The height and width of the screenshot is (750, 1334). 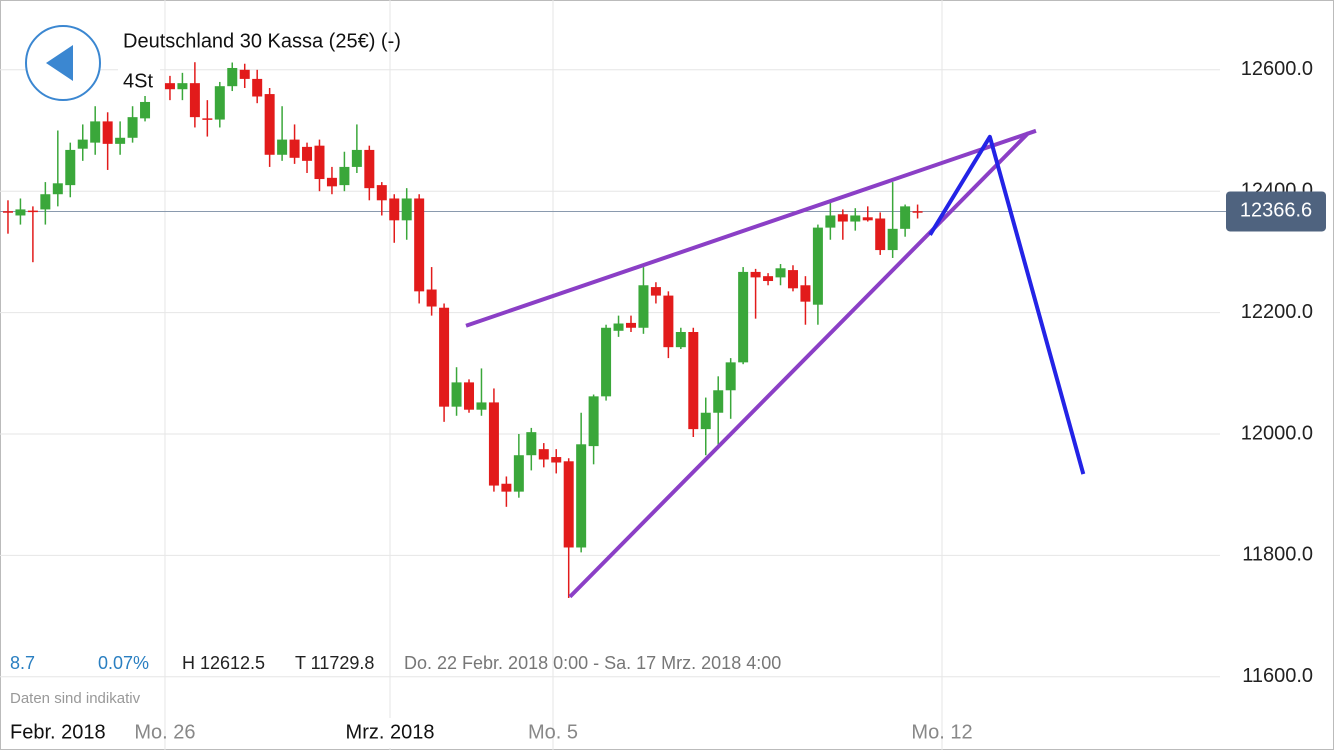 What do you see at coordinates (123, 663) in the screenshot?
I see `change-pct: 0.07%` at bounding box center [123, 663].